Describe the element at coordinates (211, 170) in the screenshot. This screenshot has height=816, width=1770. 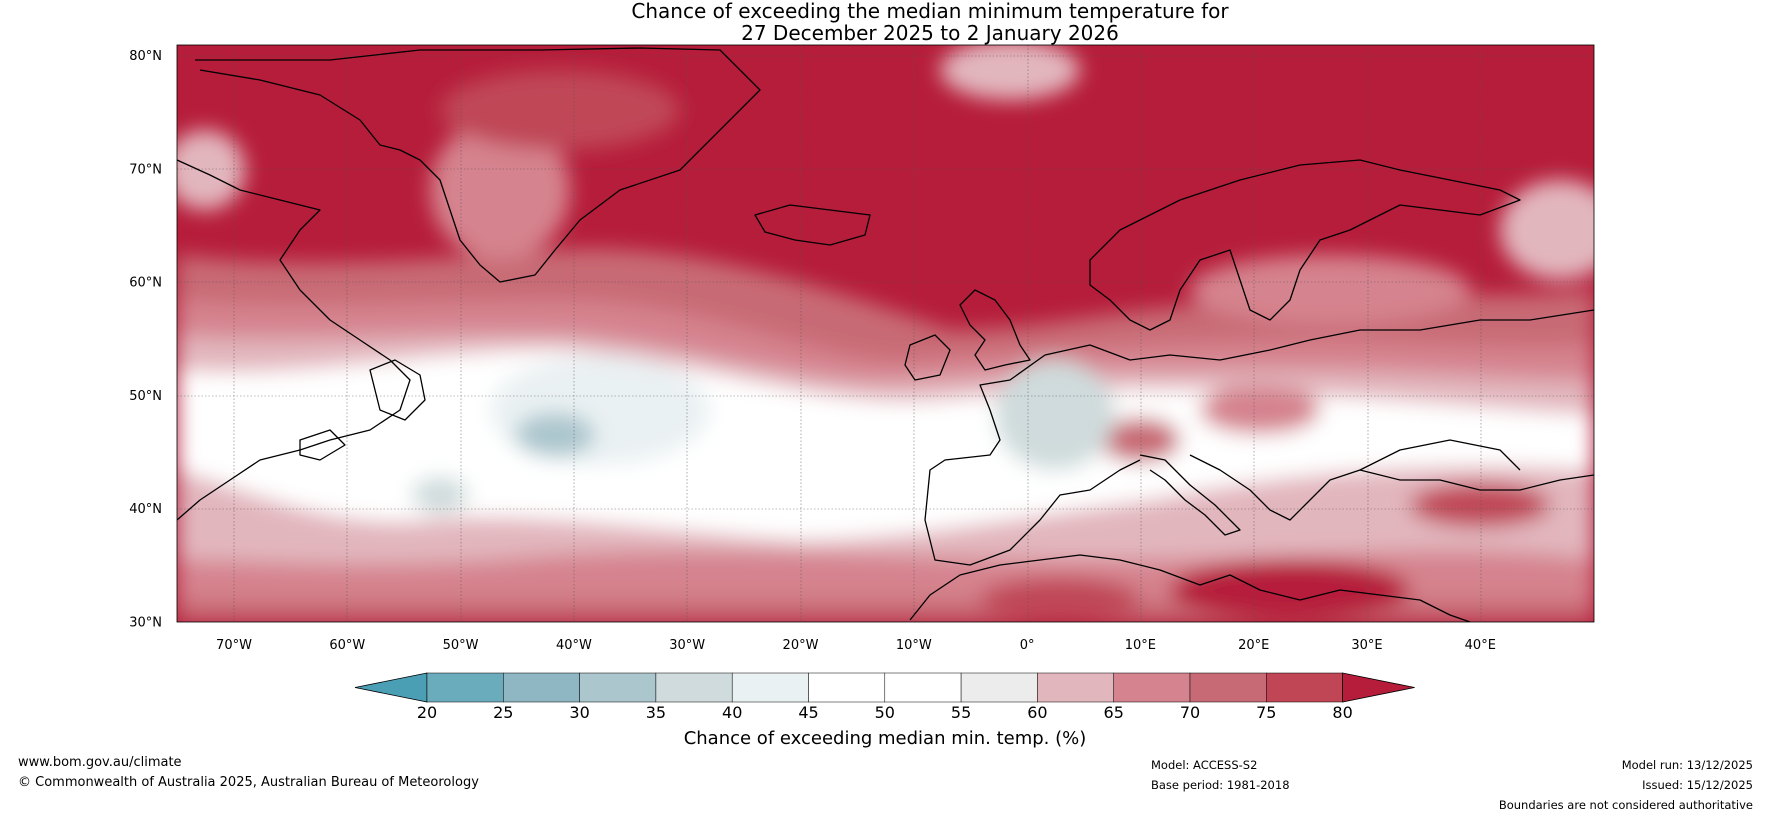
I see `zone-baffin` at that location.